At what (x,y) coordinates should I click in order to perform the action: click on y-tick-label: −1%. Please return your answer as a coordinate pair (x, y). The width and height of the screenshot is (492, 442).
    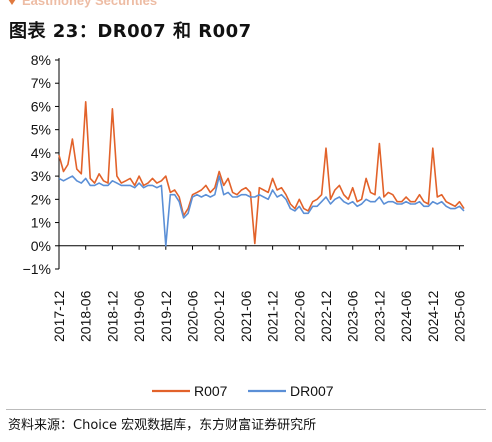
    Looking at the image, I should click on (37, 269).